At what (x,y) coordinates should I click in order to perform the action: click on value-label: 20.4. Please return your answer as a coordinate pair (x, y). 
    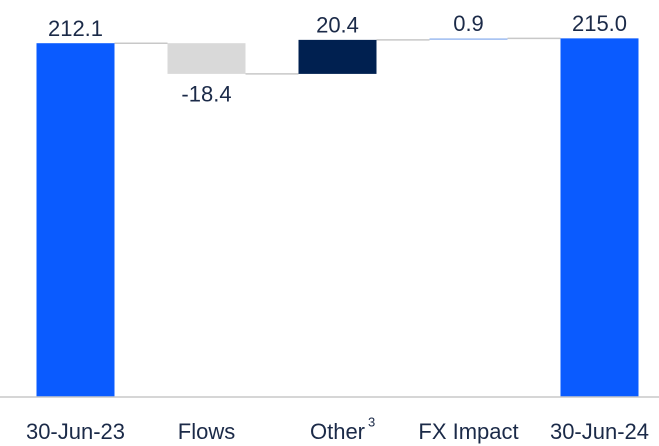
    Looking at the image, I should click on (337, 25).